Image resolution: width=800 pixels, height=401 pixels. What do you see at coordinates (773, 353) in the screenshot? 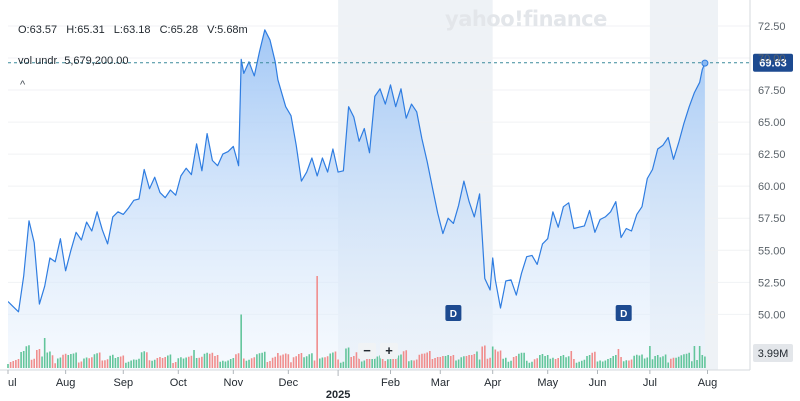
I see `volume-badge` at bounding box center [773, 353].